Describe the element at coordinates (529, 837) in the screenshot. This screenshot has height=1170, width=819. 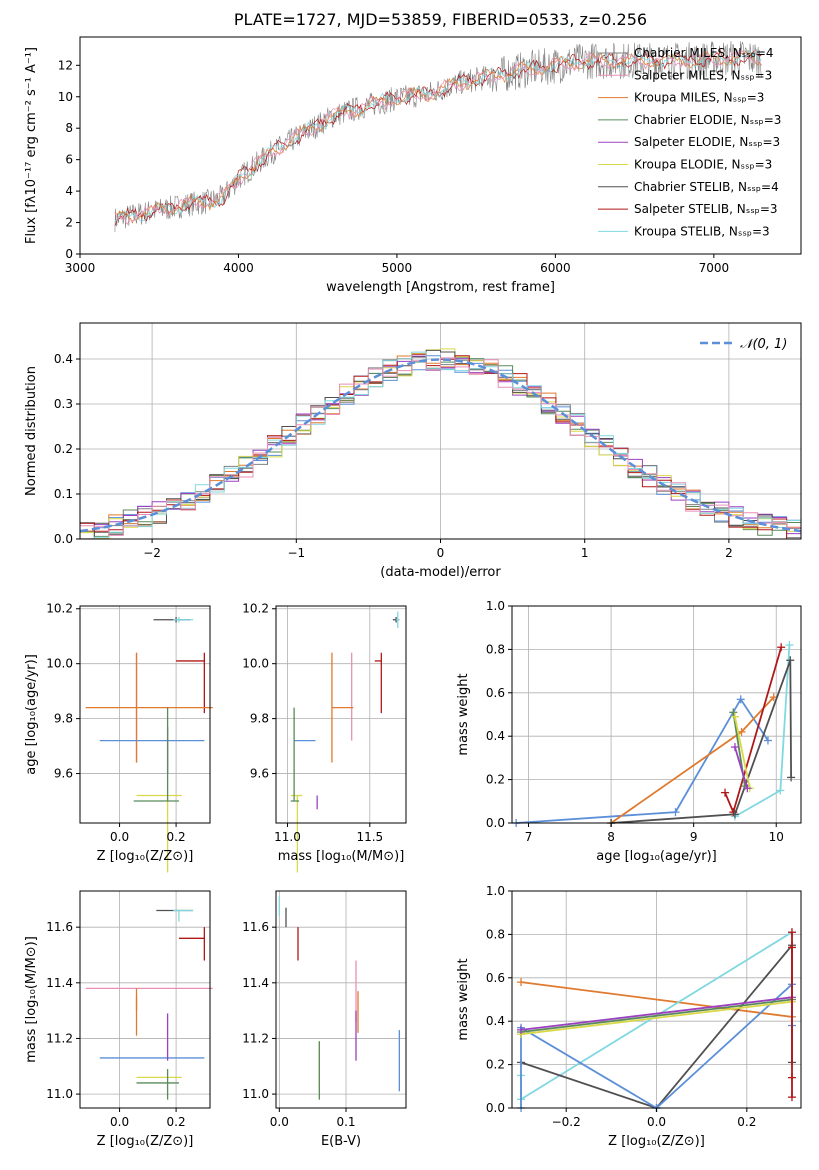
I see `x-tick-label: 7` at that location.